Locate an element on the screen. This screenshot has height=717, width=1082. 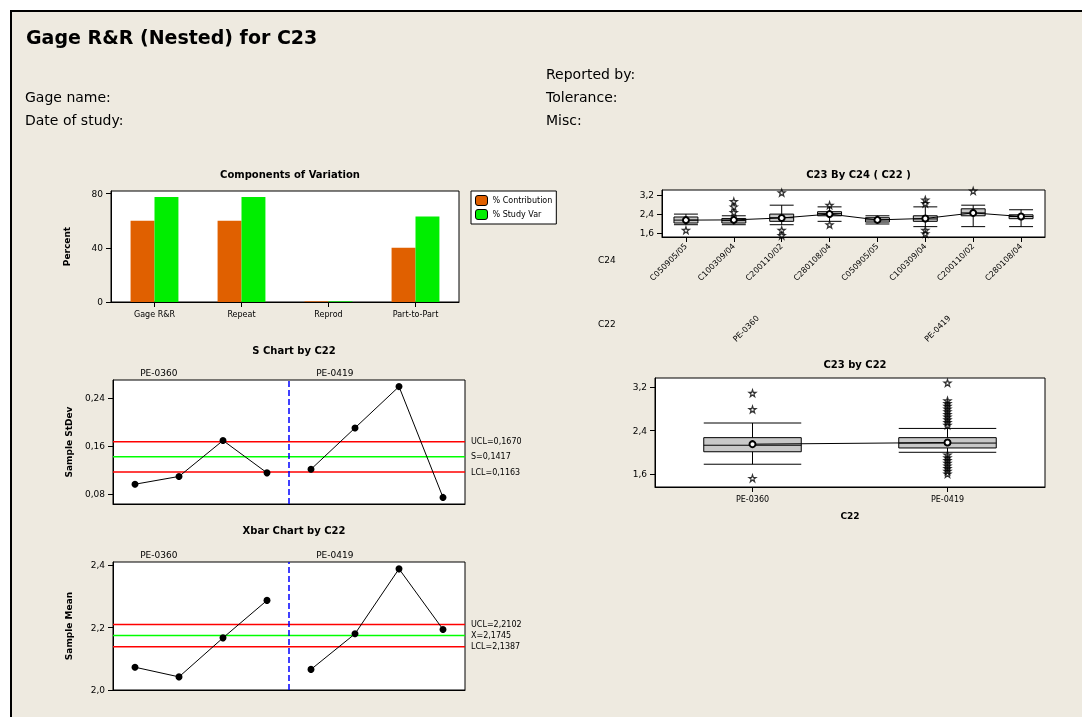
chart-title: Xbar Chart by C22 is located at coordinates (294, 530).